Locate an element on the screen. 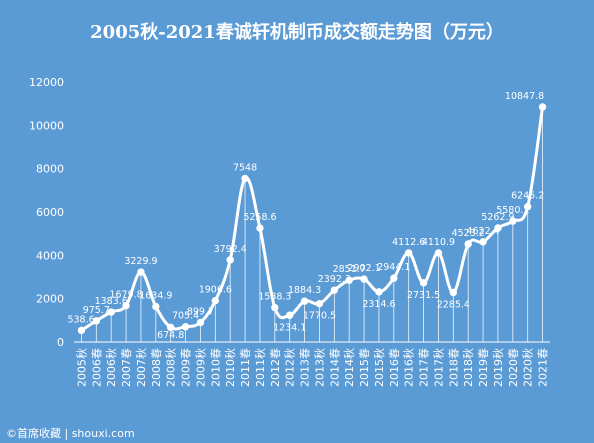 The width and height of the screenshot is (594, 443). data-label: 538.6 is located at coordinates (80, 319).